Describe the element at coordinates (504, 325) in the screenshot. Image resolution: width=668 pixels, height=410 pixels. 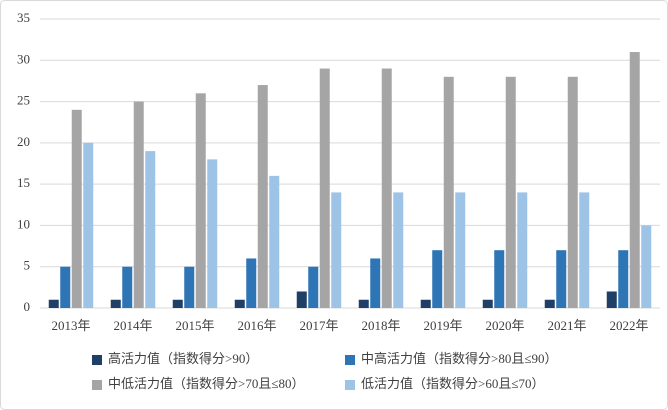
I see `x-tick-label: 2020年` at that location.